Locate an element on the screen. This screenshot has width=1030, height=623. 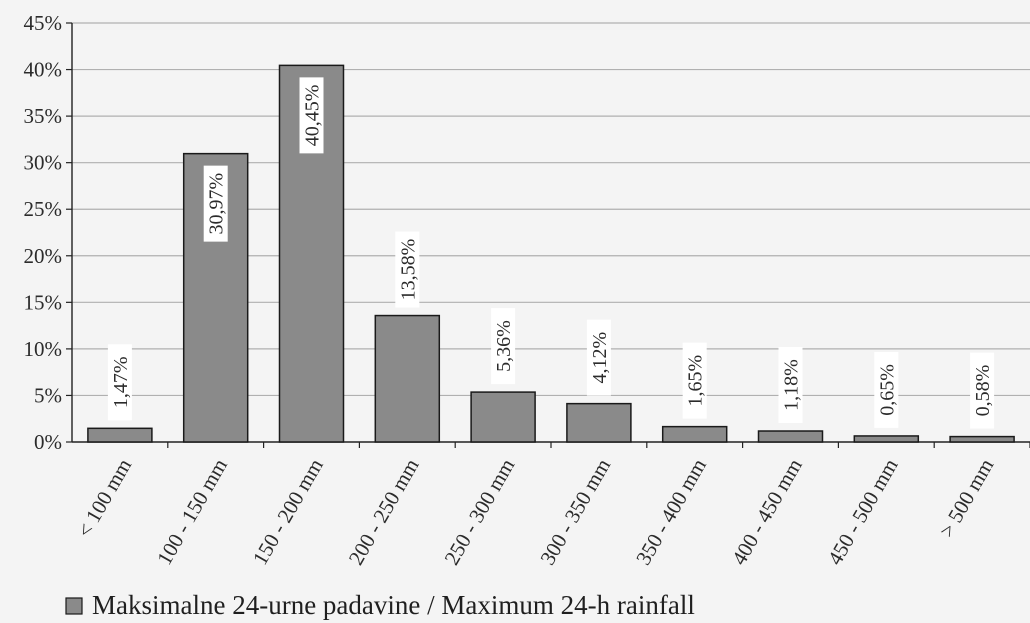
data-label-text: 4,12% is located at coordinates (600, 358).